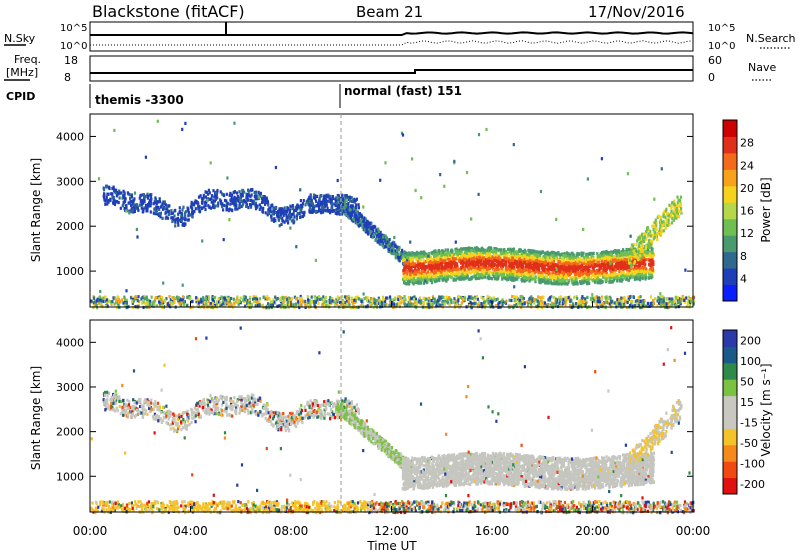 The width and height of the screenshot is (800, 554). What do you see at coordinates (711, 77) in the screenshot?
I see `nave-tick-bottom: 0` at bounding box center [711, 77].